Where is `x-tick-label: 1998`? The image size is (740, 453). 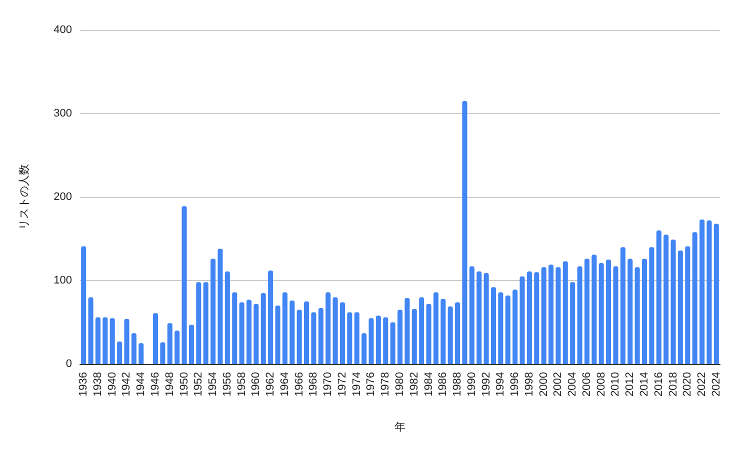
x-tick-label: 1998 is located at coordinates (529, 384).